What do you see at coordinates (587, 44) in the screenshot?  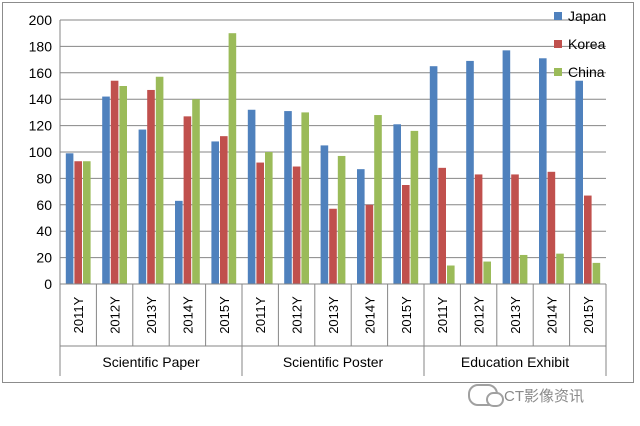 I see `legend-label-korea: Korea` at bounding box center [587, 44].